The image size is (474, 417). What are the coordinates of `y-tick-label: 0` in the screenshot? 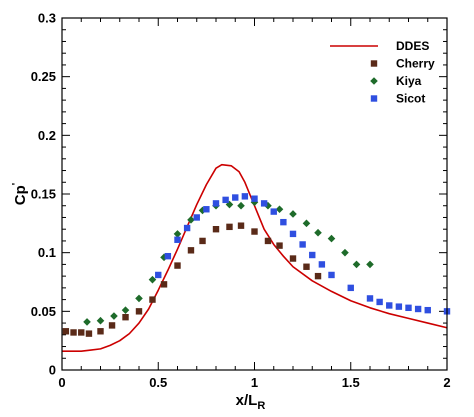 It's located at (52, 370).